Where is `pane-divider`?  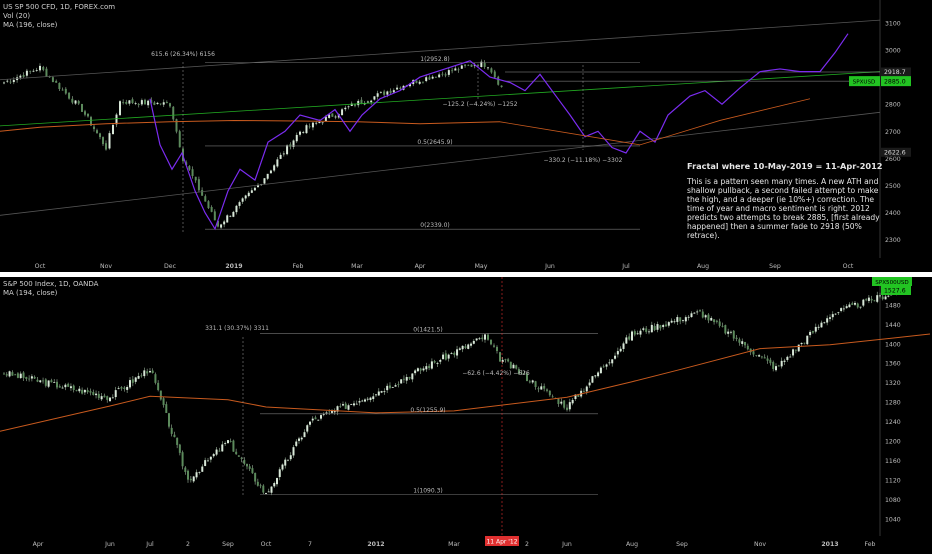
pane-divider is located at coordinates (466, 274).